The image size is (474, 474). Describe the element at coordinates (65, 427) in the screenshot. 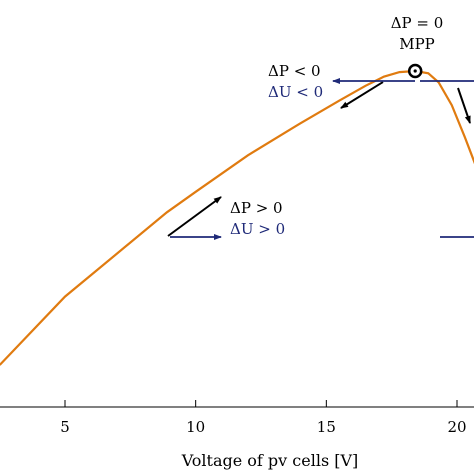

I see `x-tick-label-5: 5` at that location.